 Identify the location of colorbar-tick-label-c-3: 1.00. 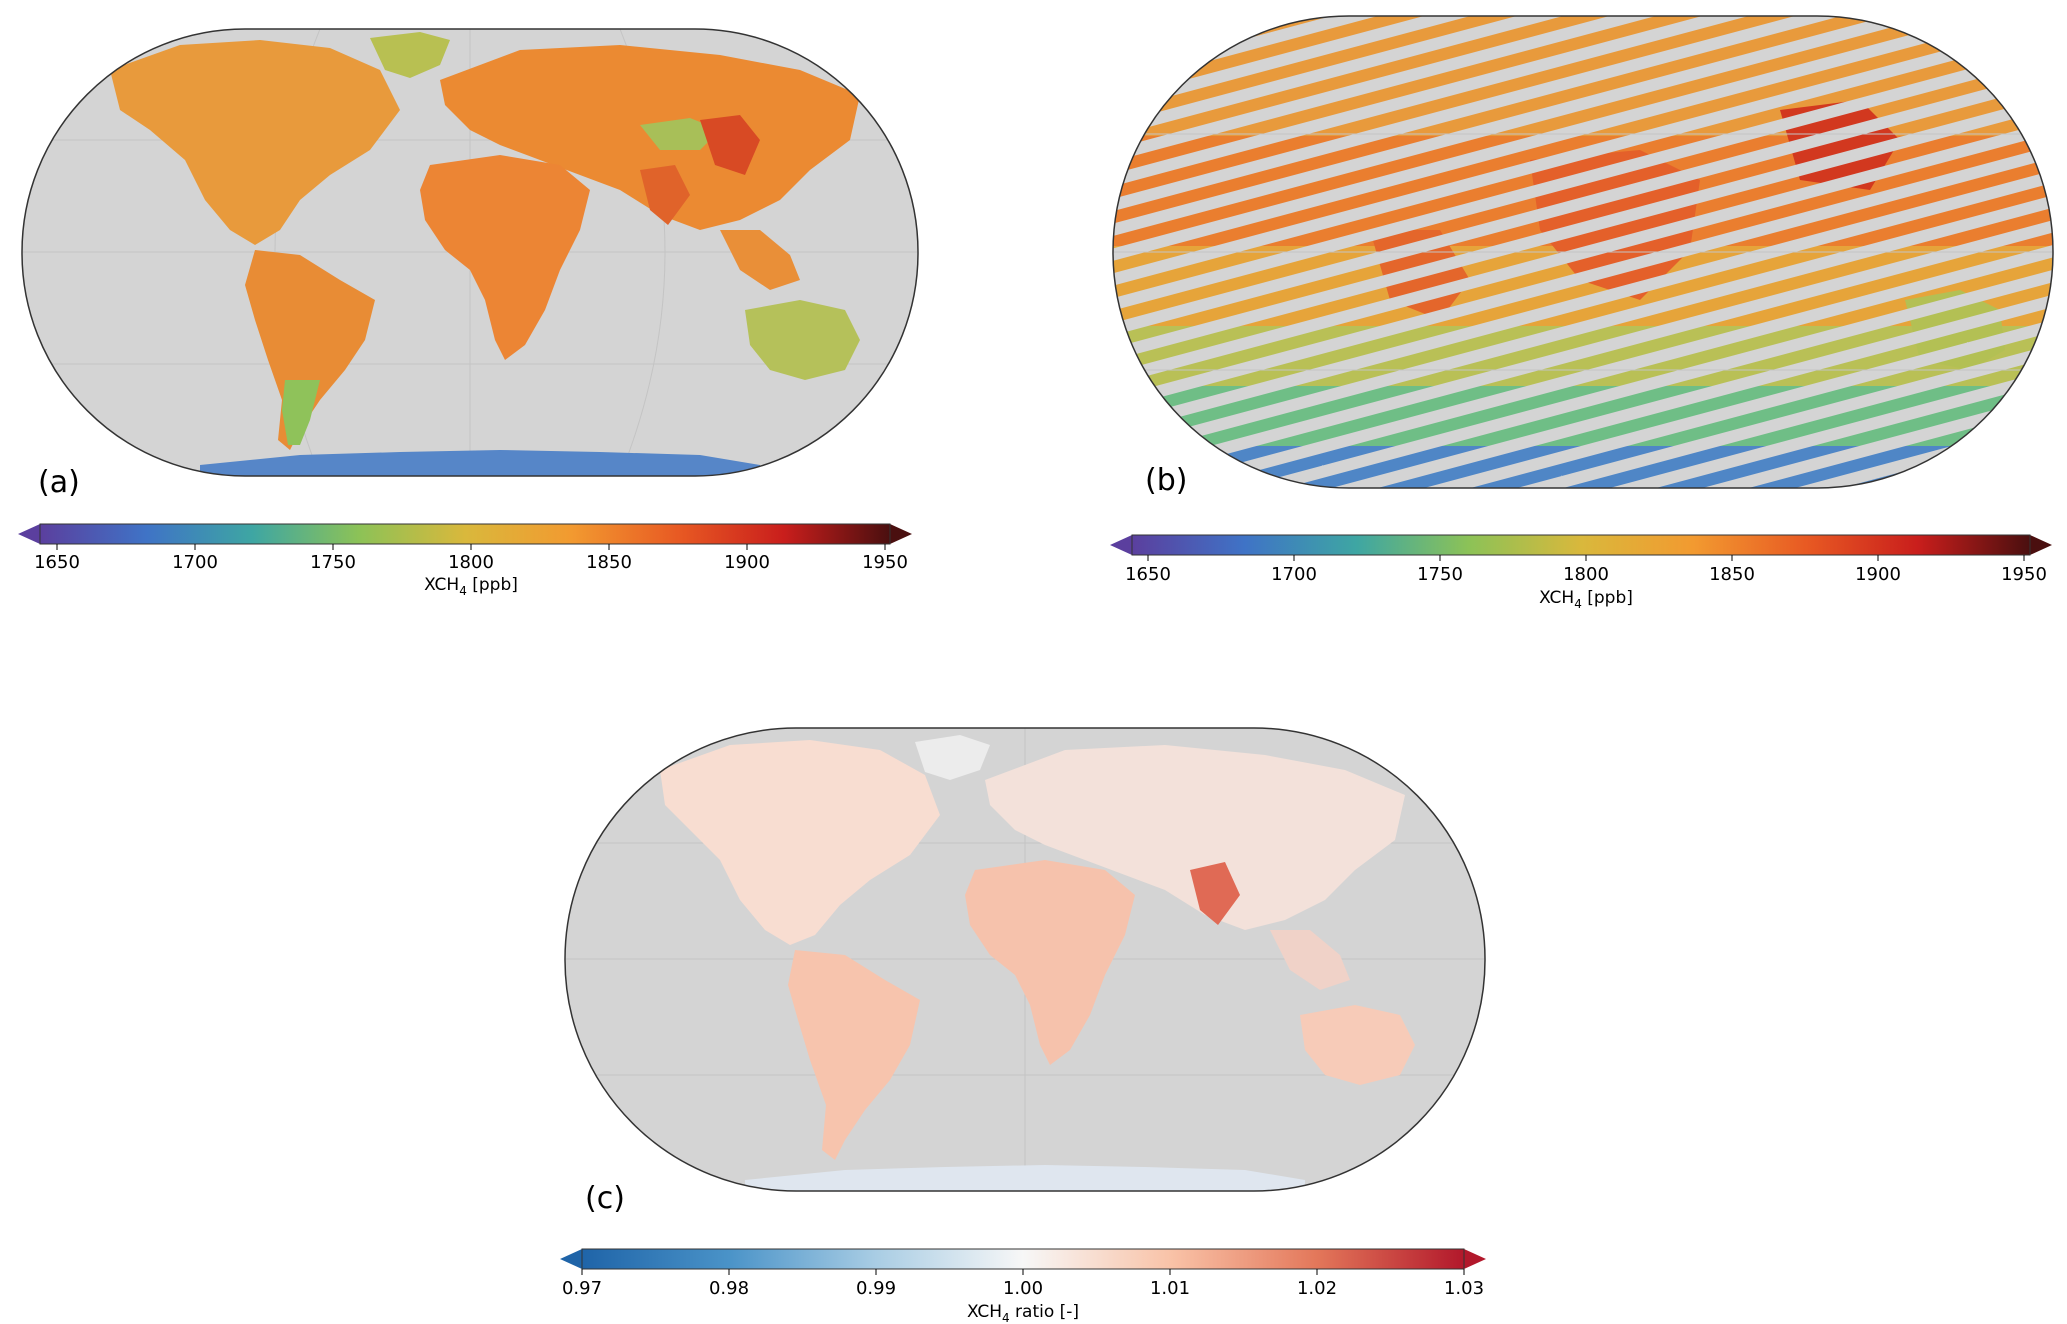
(1023, 1288).